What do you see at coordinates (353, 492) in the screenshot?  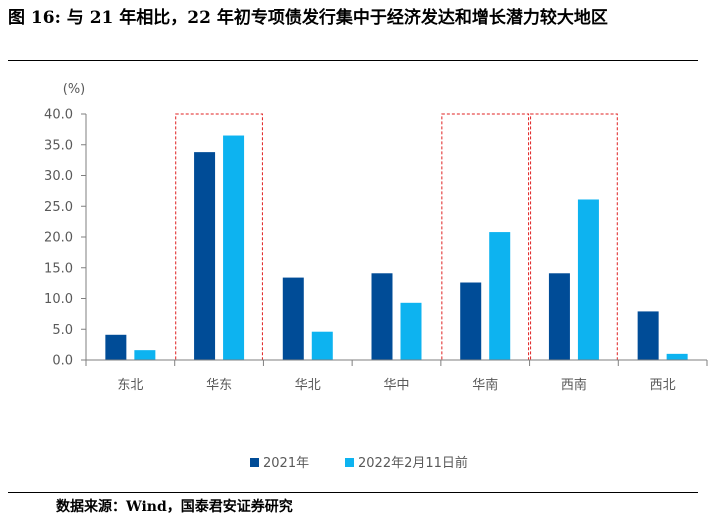 I see `source-divider` at bounding box center [353, 492].